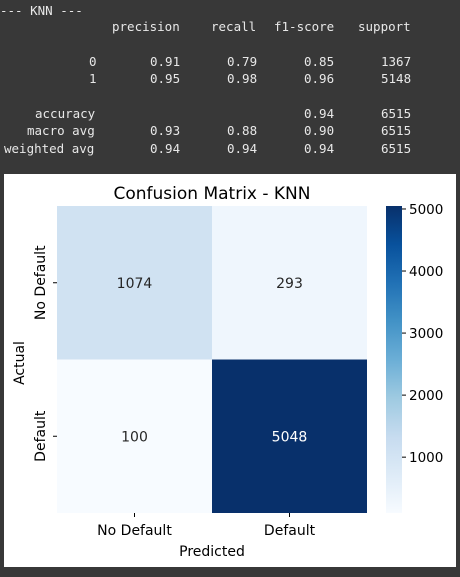 The height and width of the screenshot is (577, 460). I want to click on cell-value-label: 293, so click(289, 284).